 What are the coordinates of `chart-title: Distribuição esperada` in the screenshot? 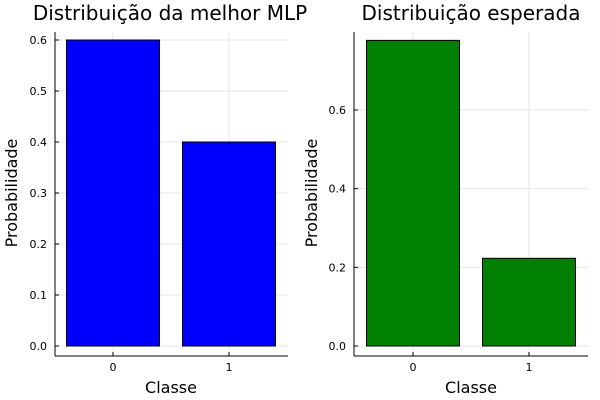 It's located at (471, 13).